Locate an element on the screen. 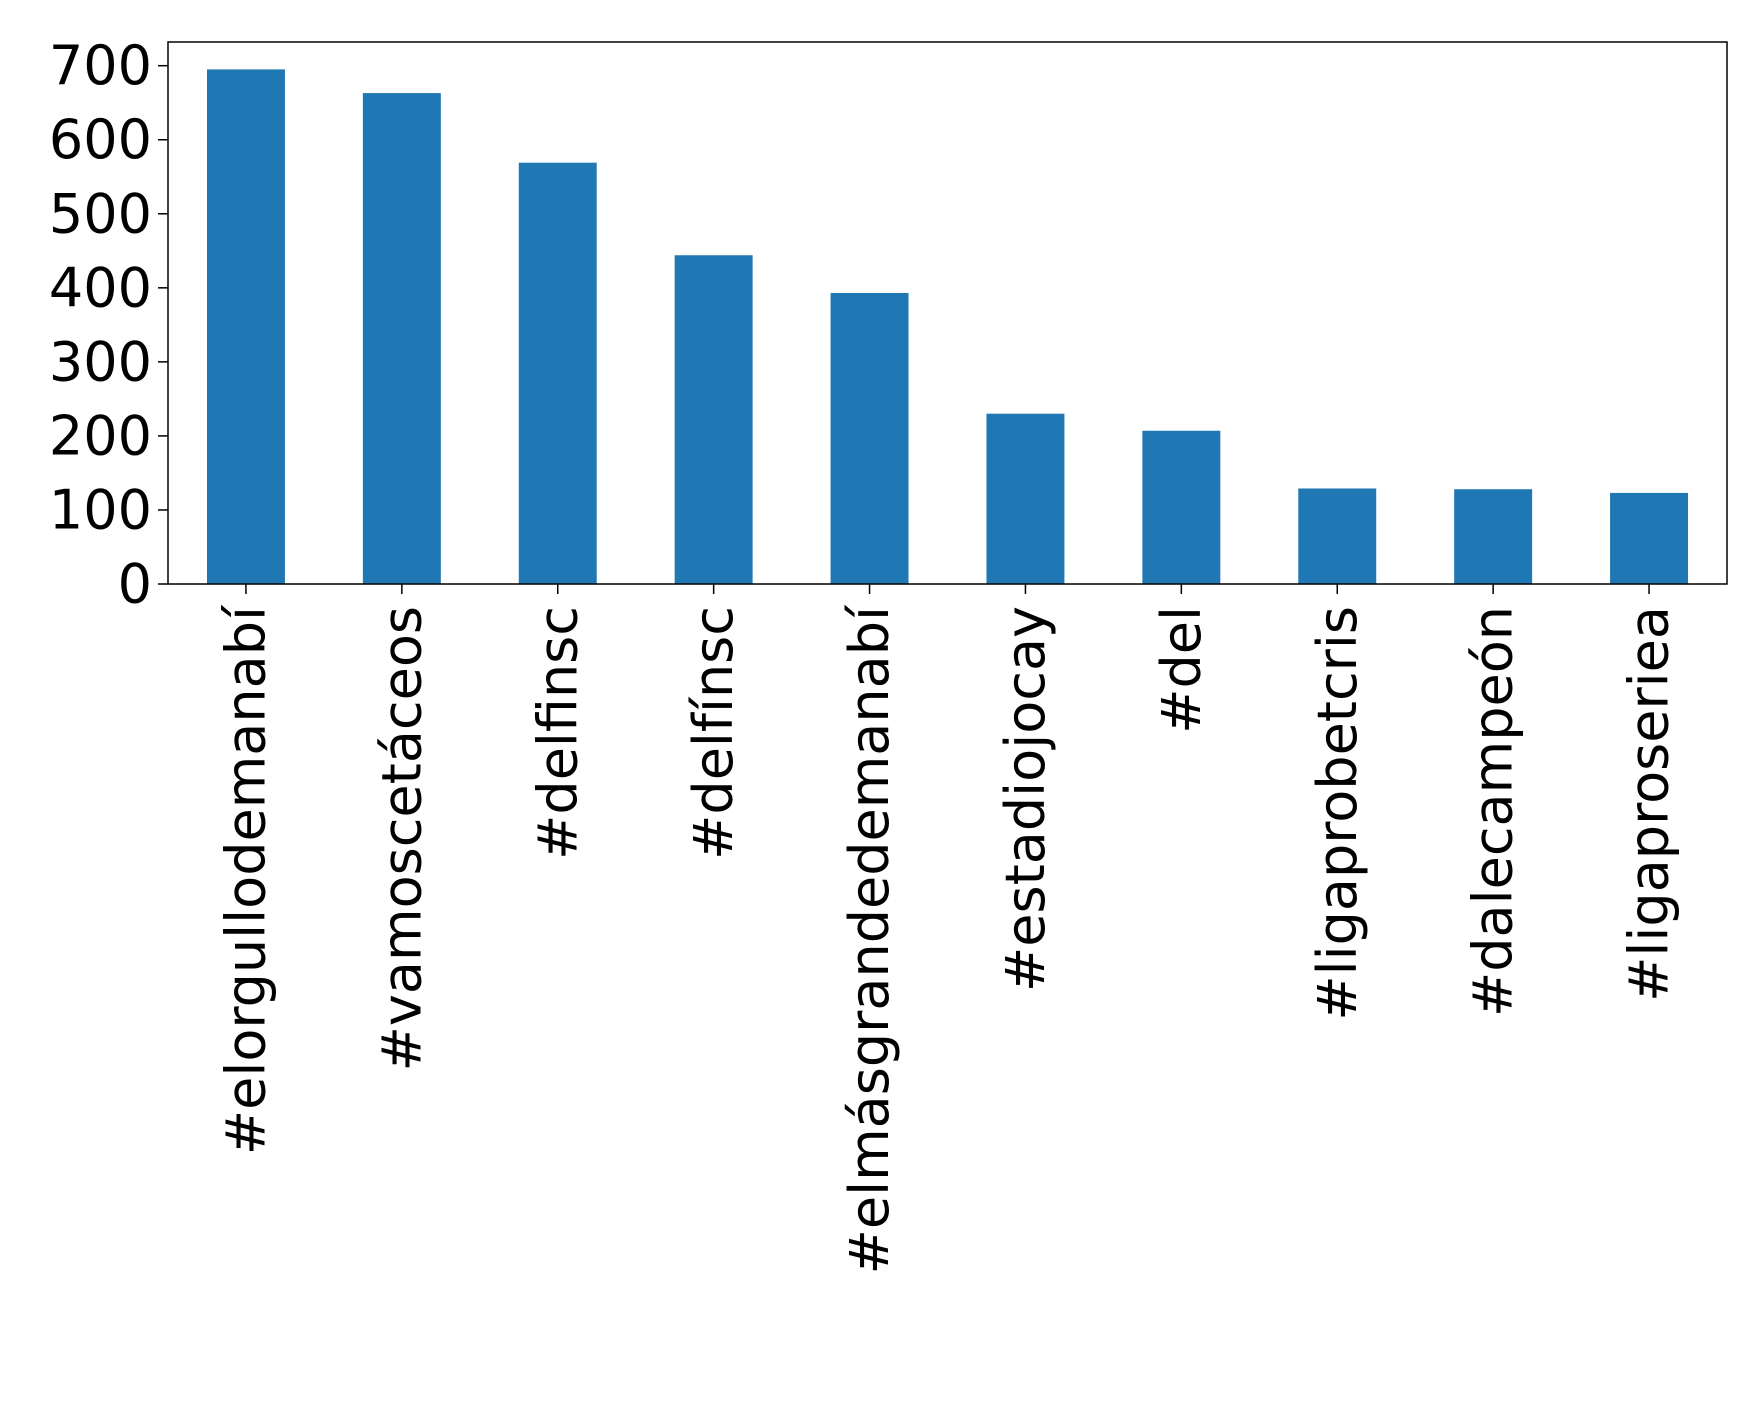  x-tick-label: #estadiojocay is located at coordinates (1025, 799).